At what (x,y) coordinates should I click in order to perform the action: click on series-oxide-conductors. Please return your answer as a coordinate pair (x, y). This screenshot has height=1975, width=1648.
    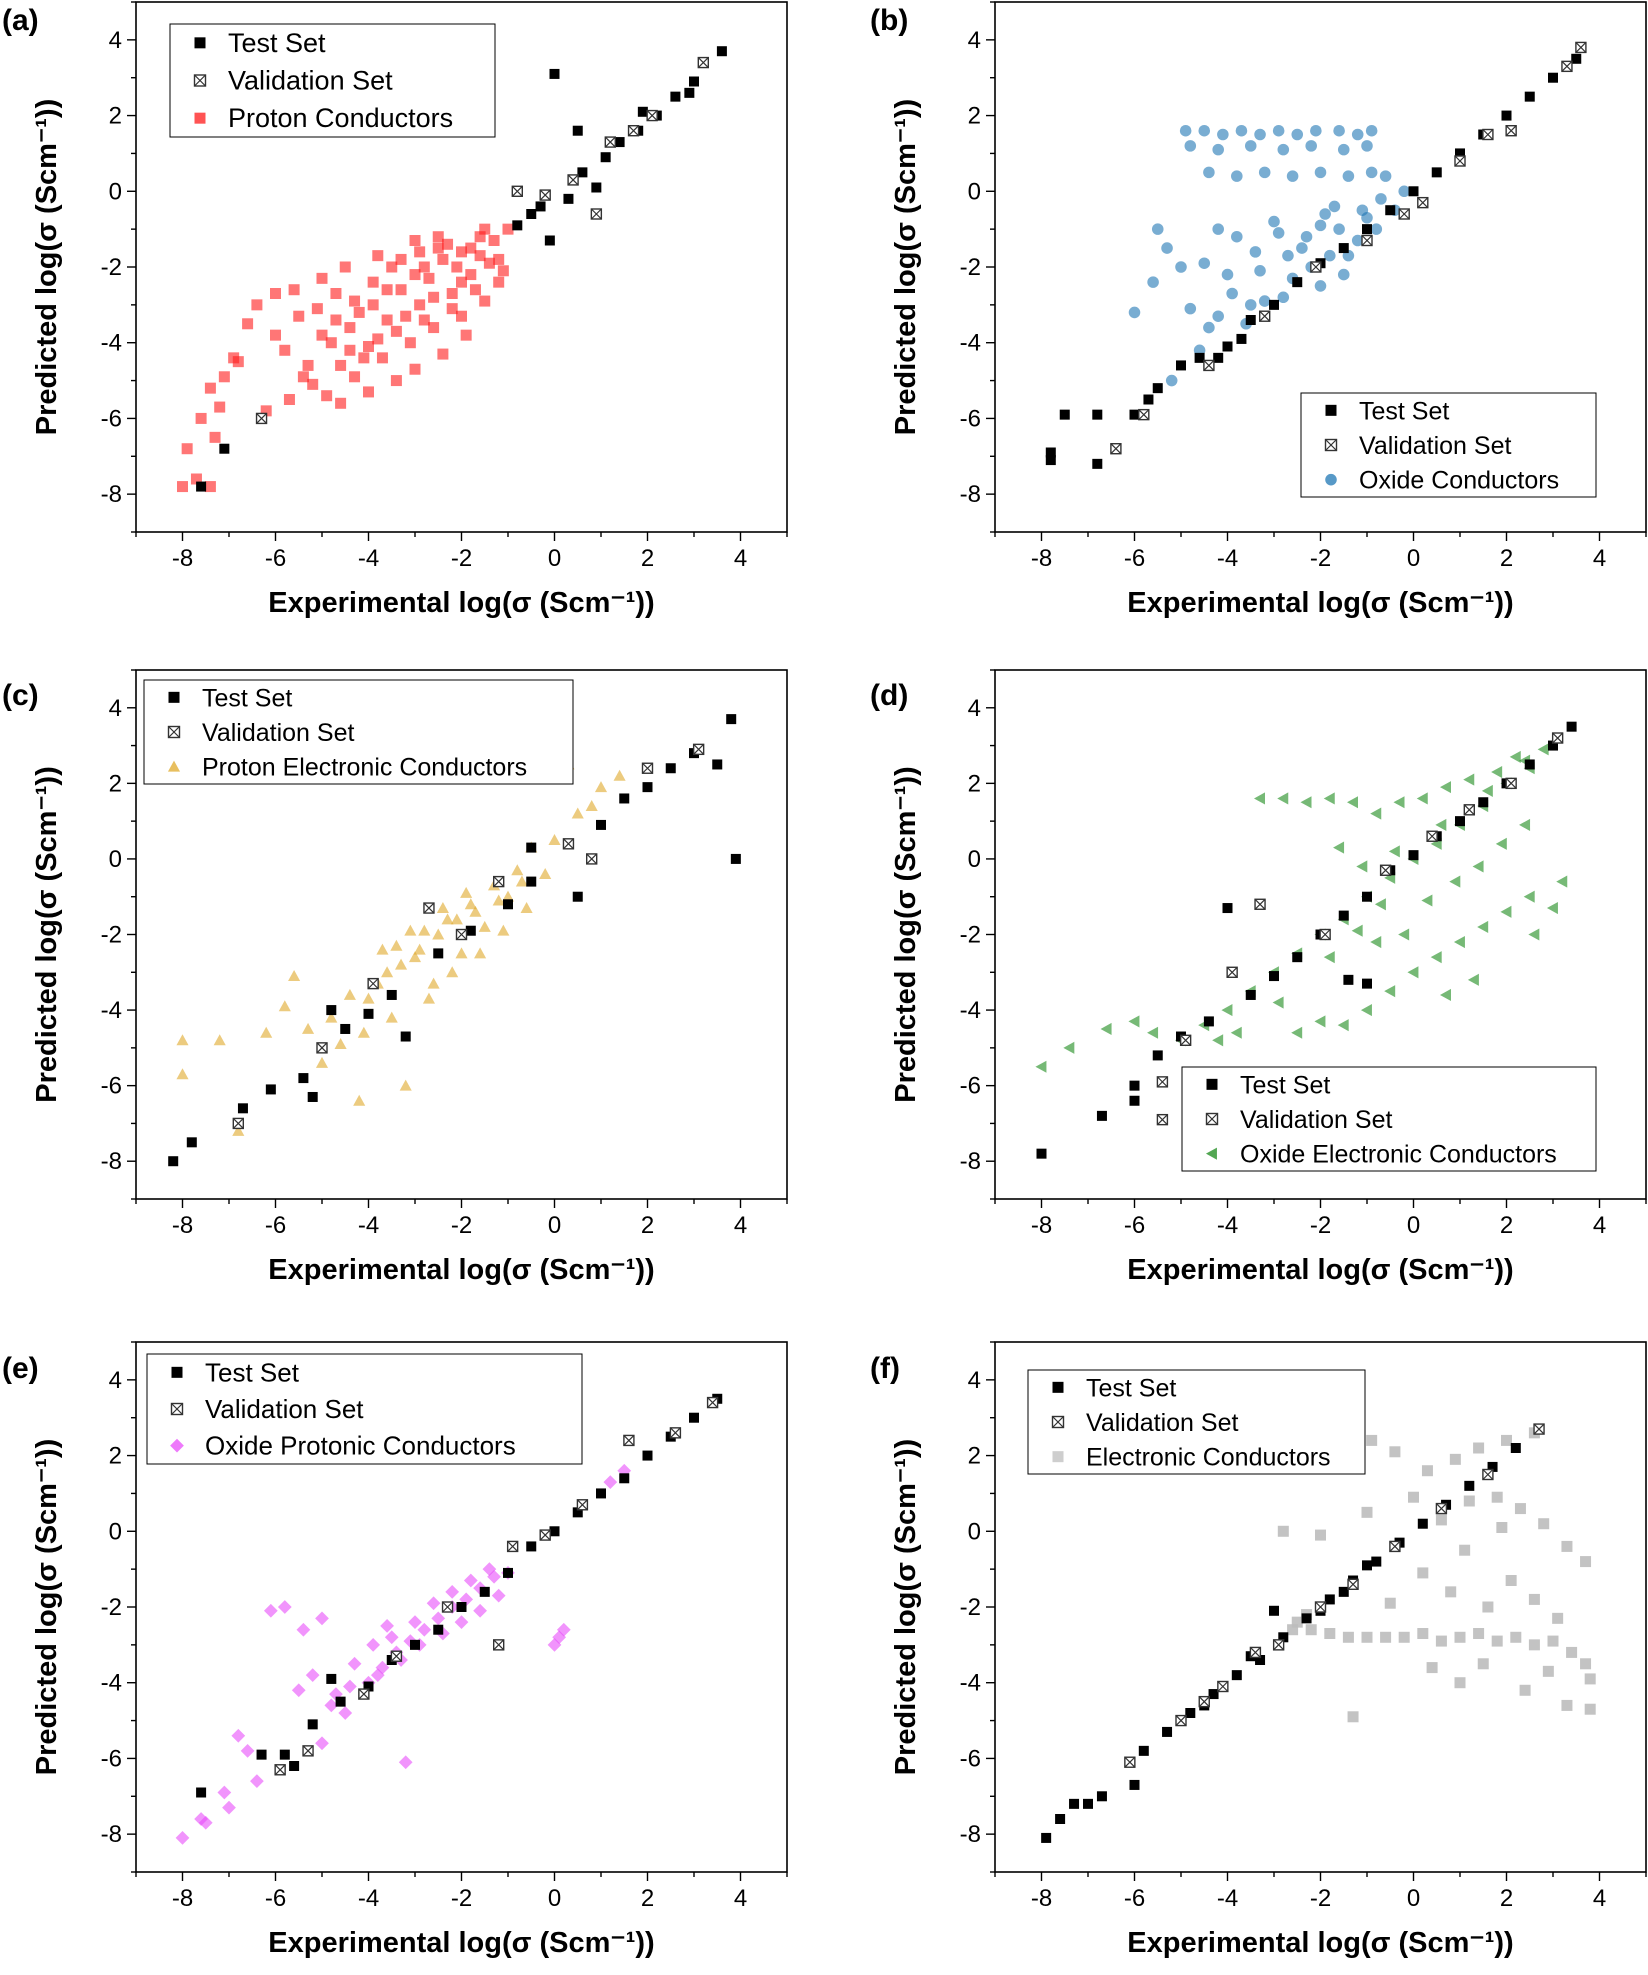
    Looking at the image, I should click on (1269, 255).